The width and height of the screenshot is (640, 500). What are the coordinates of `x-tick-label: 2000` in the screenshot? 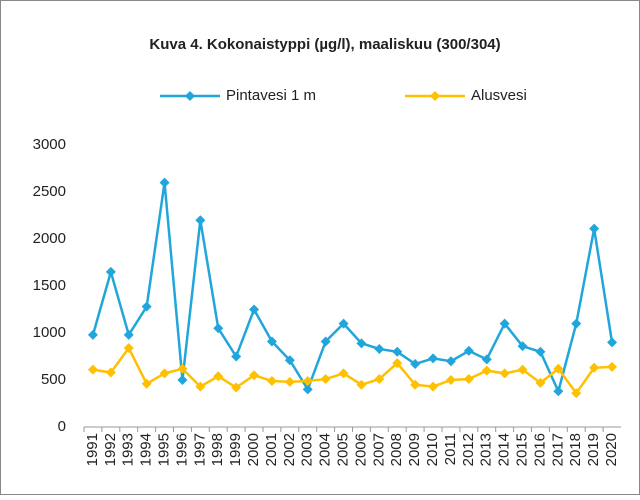 It's located at (253, 449).